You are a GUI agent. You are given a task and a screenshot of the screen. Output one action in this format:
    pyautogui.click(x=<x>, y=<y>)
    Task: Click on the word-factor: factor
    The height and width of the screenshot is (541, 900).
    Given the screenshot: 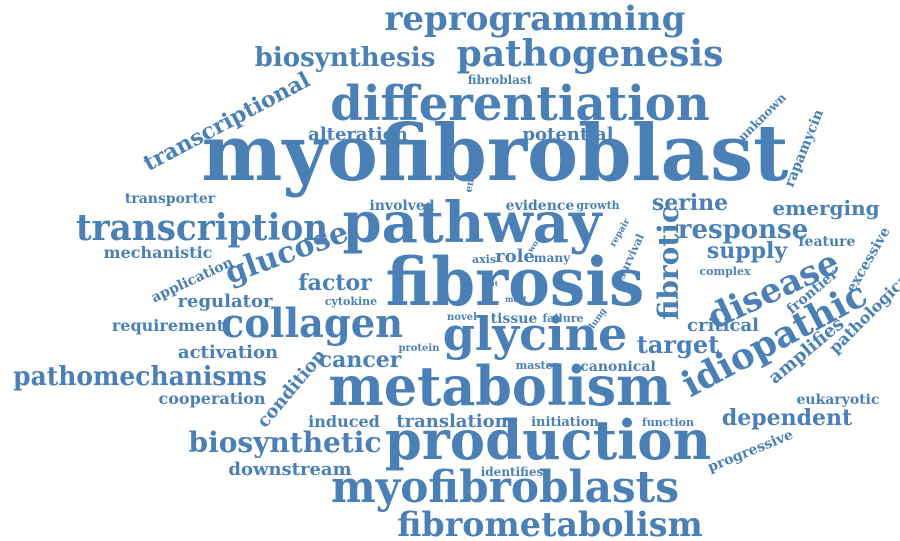 What is the action you would take?
    pyautogui.click(x=335, y=283)
    